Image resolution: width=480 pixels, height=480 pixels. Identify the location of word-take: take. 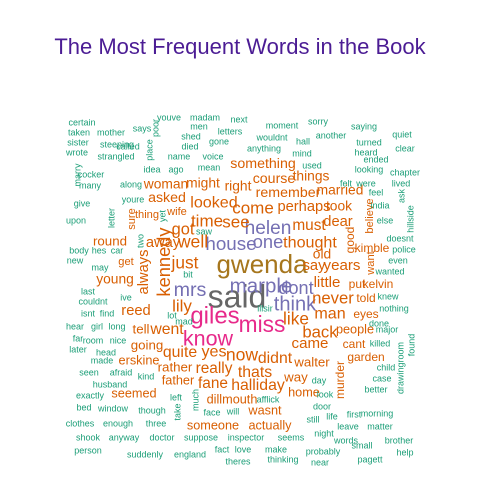
(177, 411).